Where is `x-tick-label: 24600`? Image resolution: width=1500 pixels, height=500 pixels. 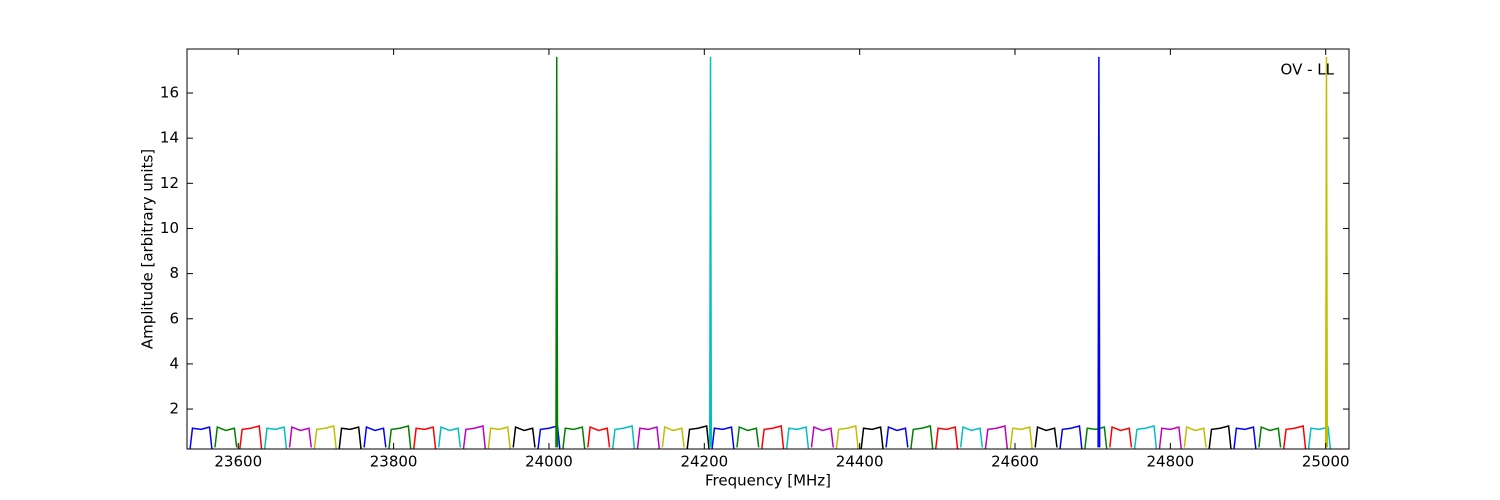
x-tick-label: 24600 is located at coordinates (1015, 462).